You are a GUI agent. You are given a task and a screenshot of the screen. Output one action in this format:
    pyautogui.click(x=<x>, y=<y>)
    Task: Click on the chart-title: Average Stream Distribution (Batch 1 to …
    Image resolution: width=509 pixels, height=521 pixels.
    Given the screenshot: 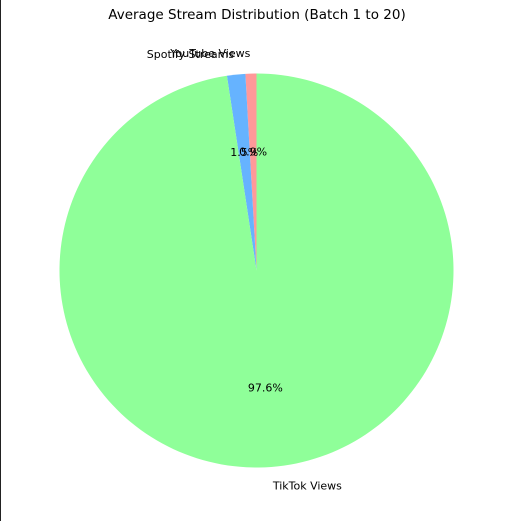 What is the action you would take?
    pyautogui.click(x=256, y=15)
    